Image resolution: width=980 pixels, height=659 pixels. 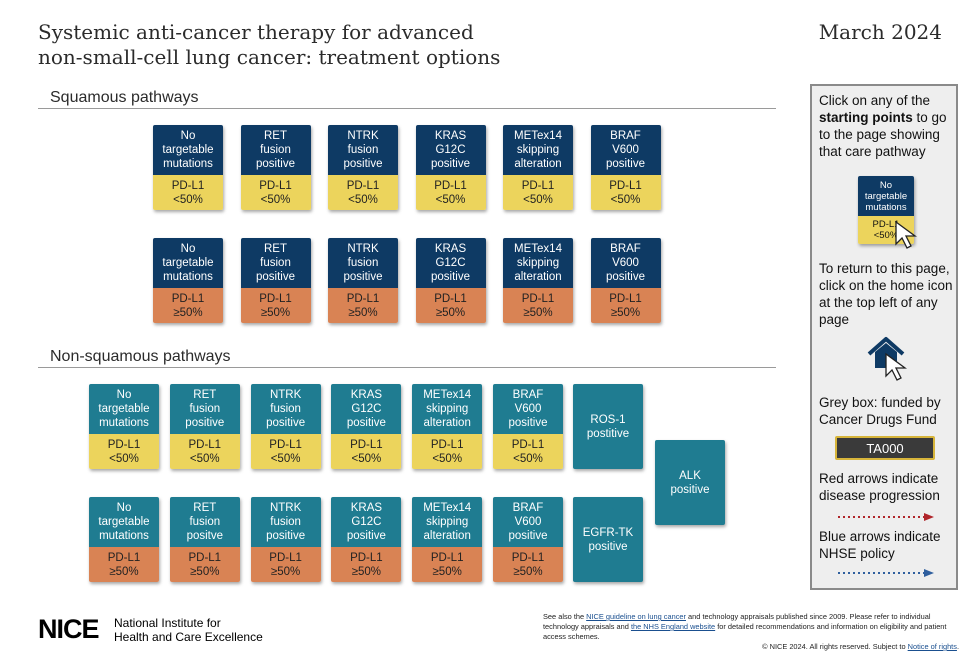 I want to click on nonsquamous-pathway-card: NTRK fusion positive PD-L1 ≥50%, so click(x=285, y=539).